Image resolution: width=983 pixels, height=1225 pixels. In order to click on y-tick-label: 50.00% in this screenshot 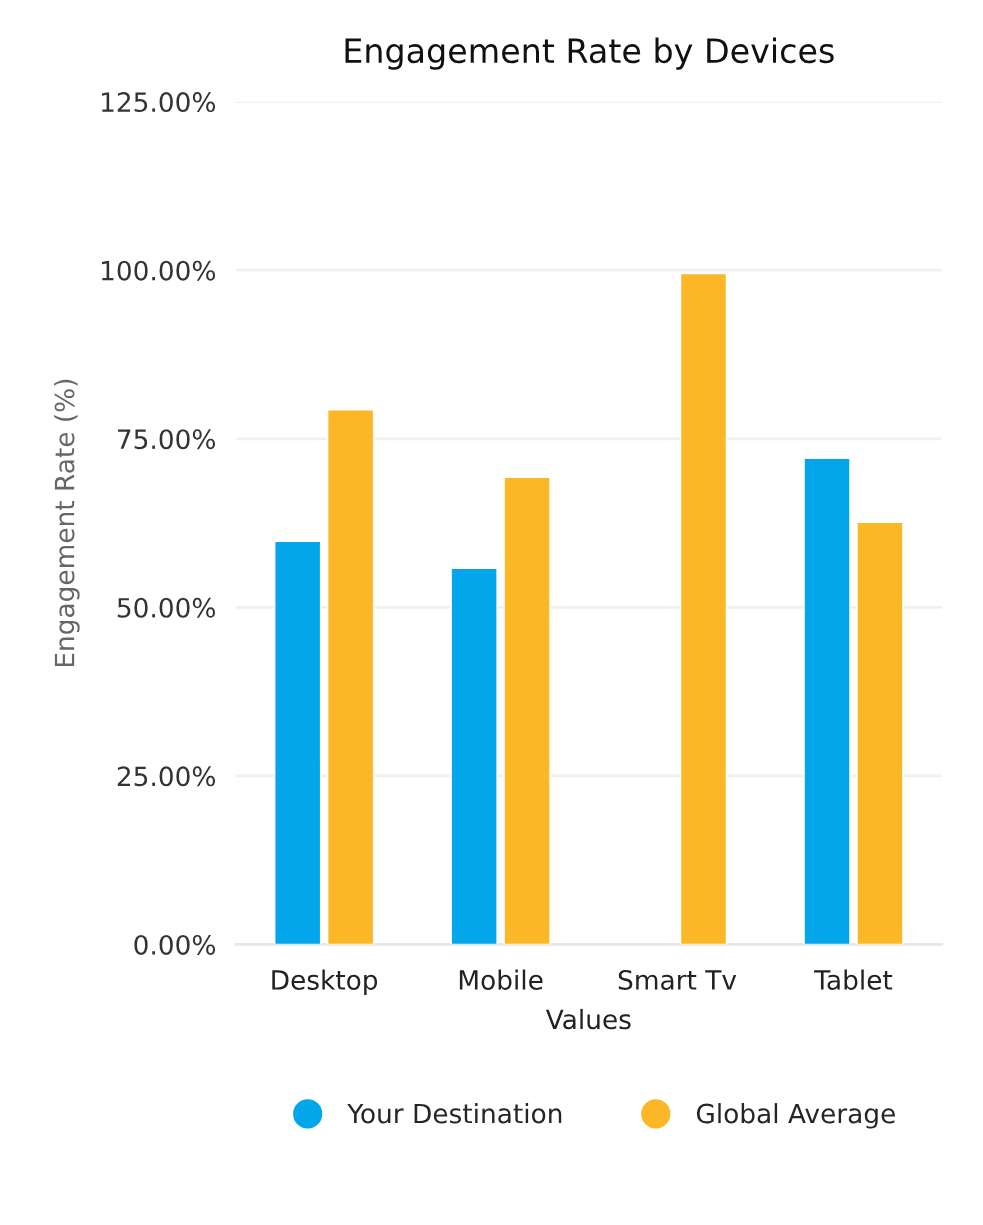, I will do `click(166, 607)`.